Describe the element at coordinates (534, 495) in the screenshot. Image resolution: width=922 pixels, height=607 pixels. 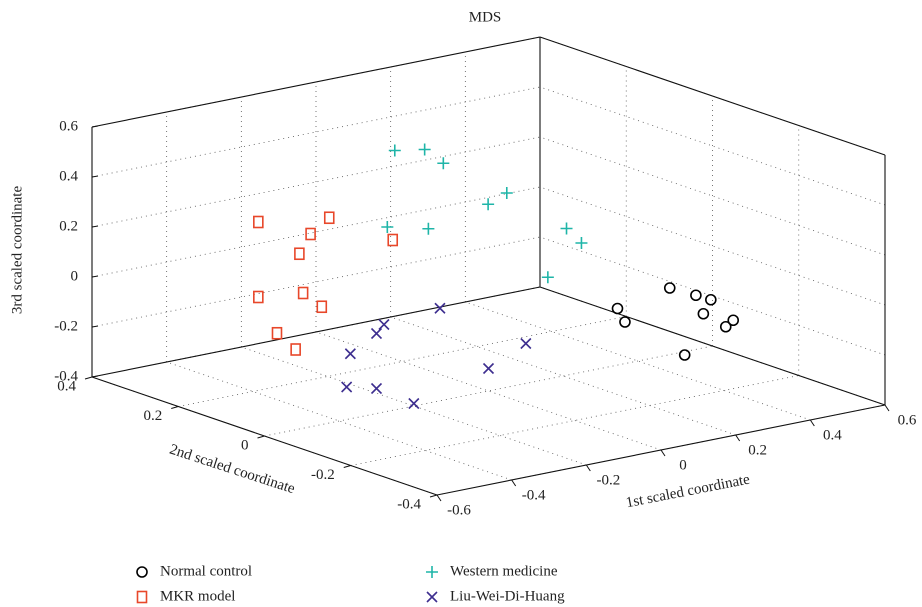
I see `x-tick-label: -0.4` at that location.